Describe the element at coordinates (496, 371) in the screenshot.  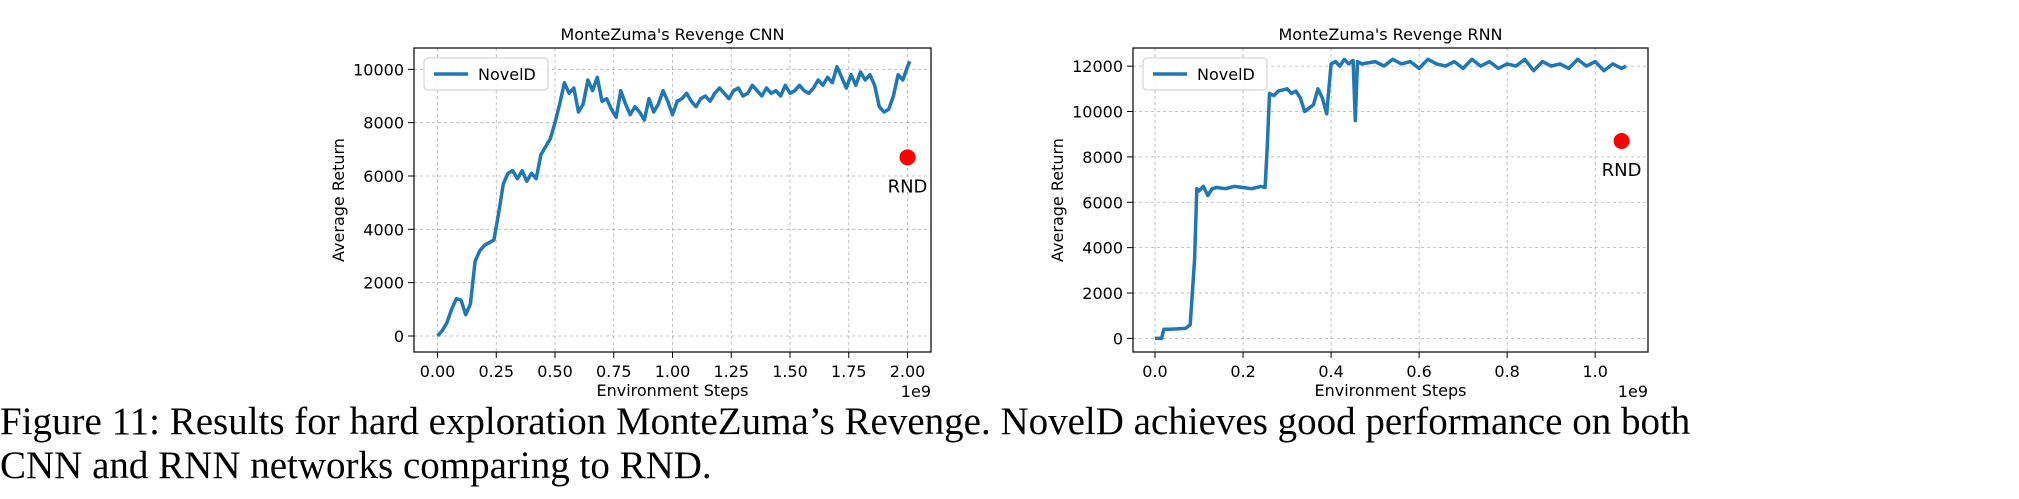
I see `x-tick-label: 0.25` at that location.